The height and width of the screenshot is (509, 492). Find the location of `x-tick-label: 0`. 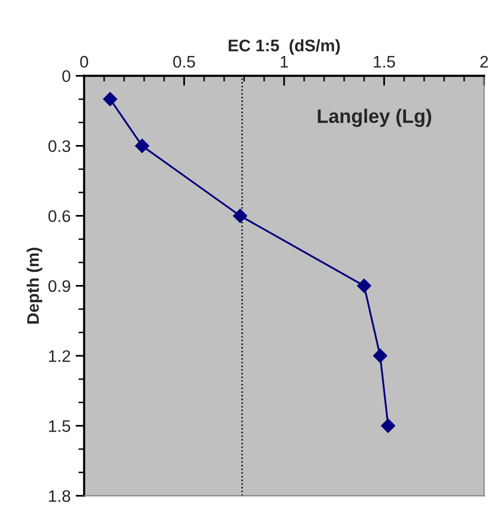

x-tick-label: 0 is located at coordinates (84, 62).